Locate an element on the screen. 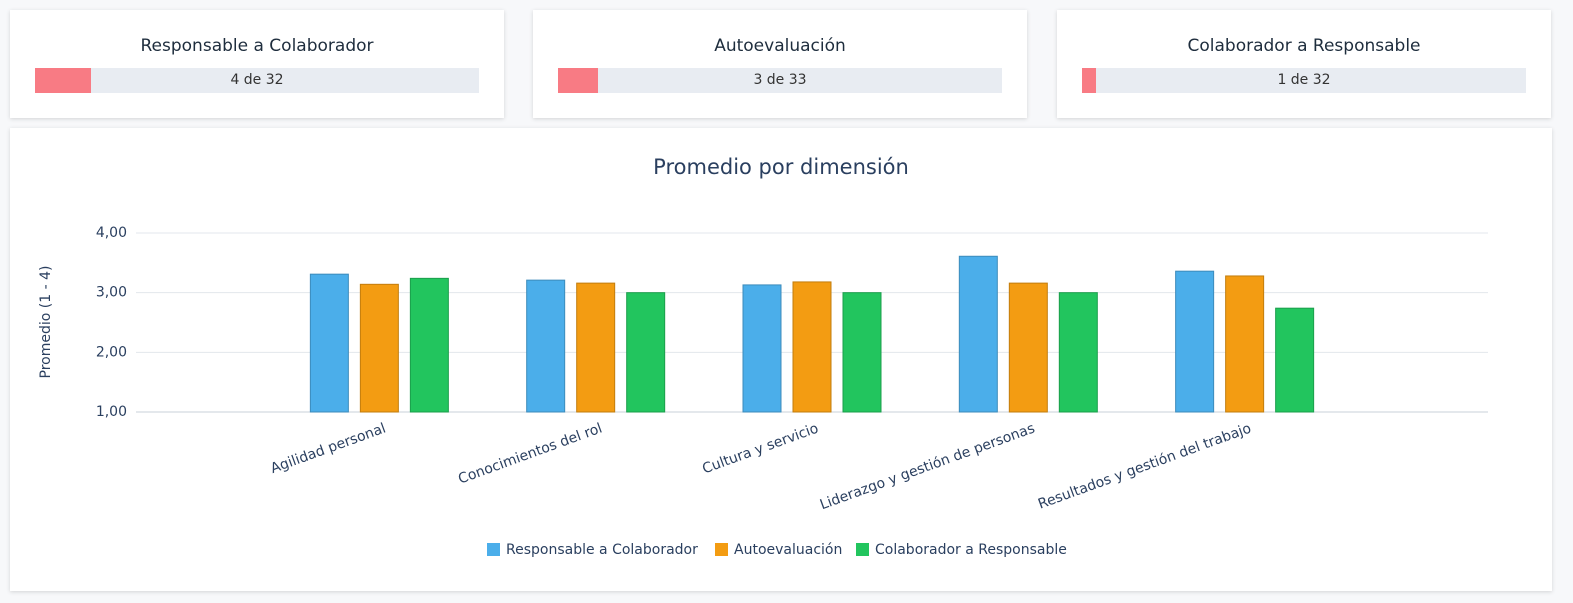  progress-card: Responsable a Colaborador 4 de 32 is located at coordinates (257, 64).